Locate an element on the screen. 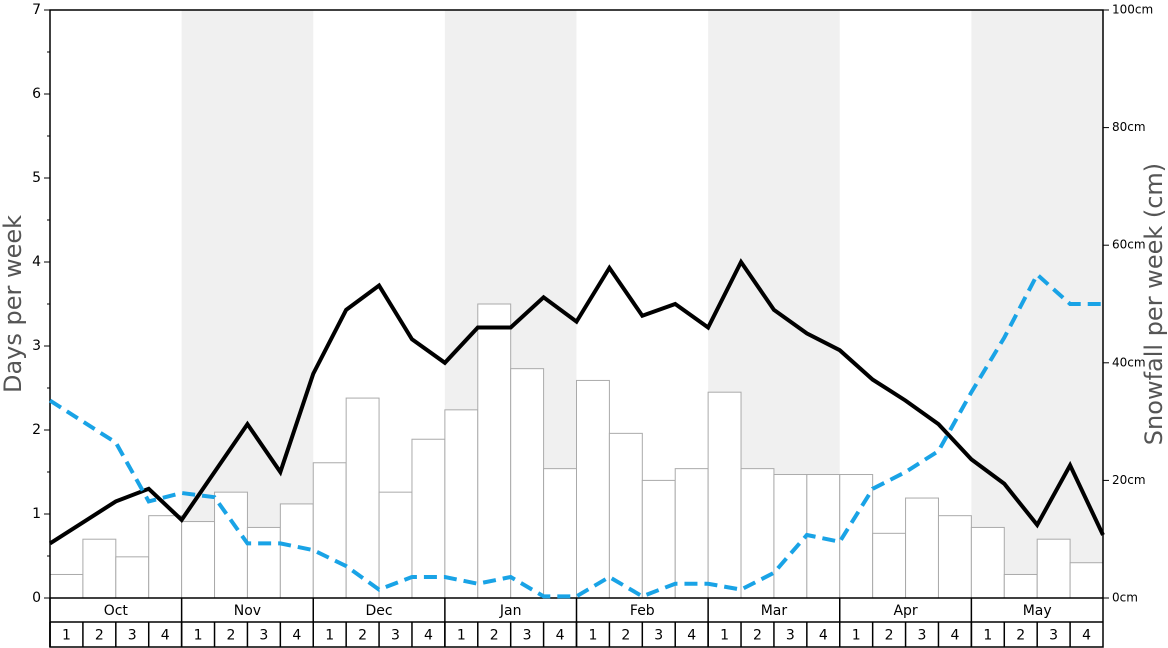  month-label: Jan is located at coordinates (510, 611).